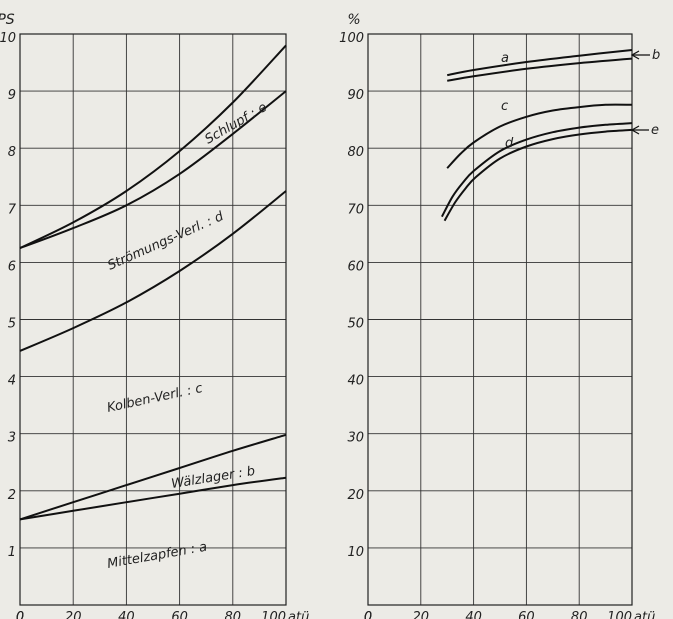  Describe the element at coordinates (540, 69) in the screenshot. I see `right-series-line-b` at that location.